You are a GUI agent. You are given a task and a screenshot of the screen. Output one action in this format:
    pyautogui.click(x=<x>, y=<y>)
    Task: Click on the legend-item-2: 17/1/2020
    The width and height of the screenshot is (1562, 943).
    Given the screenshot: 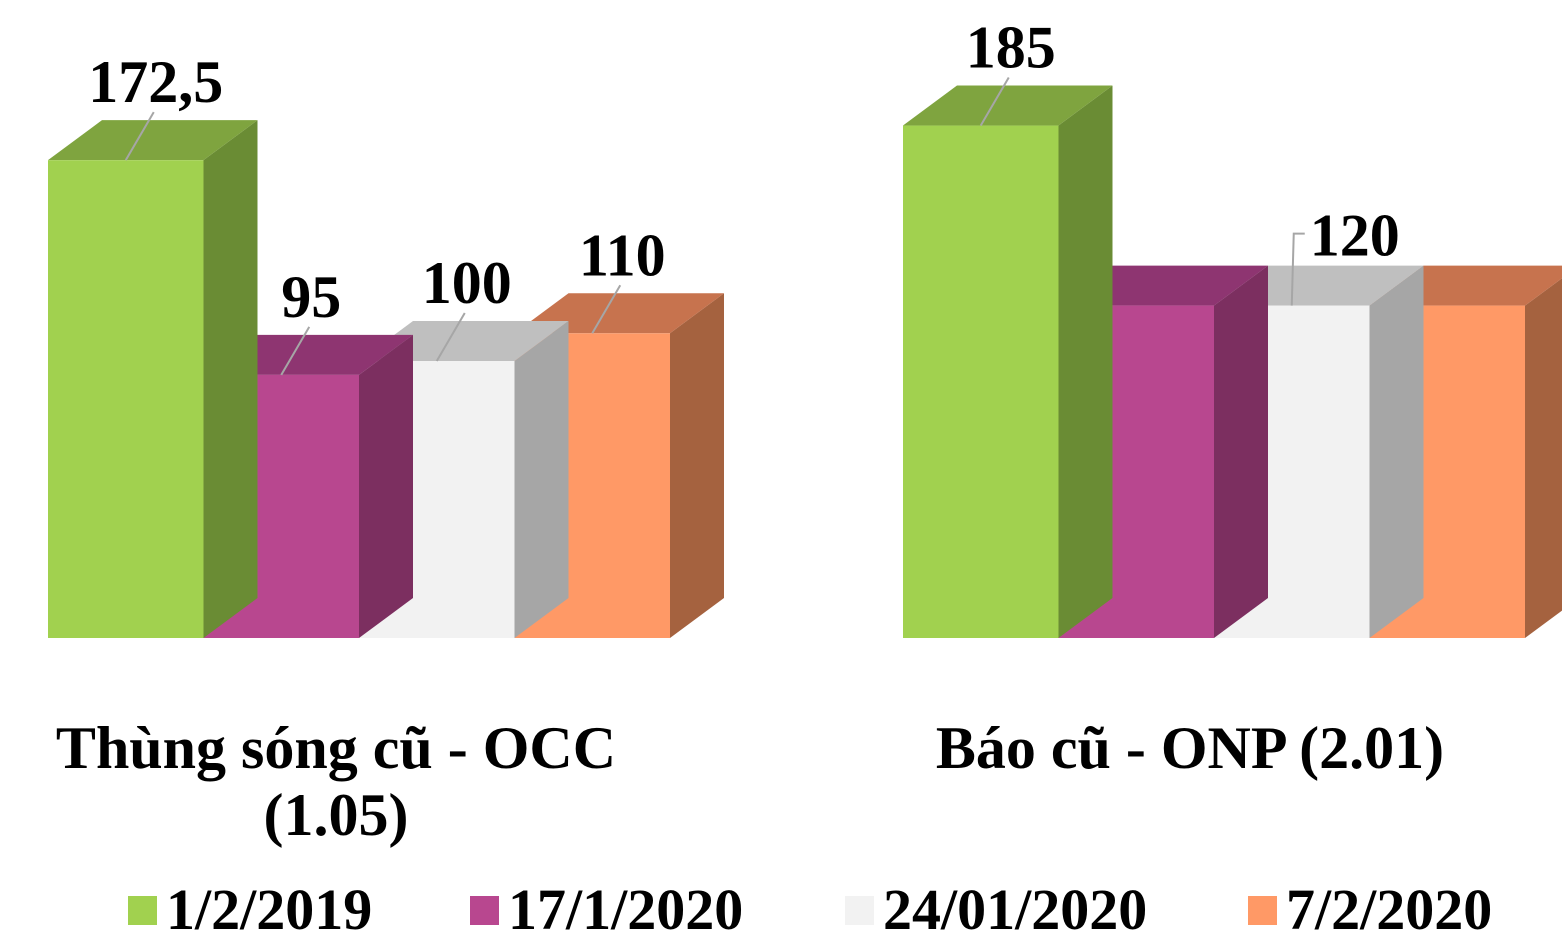 What is the action you would take?
    pyautogui.click(x=606, y=910)
    